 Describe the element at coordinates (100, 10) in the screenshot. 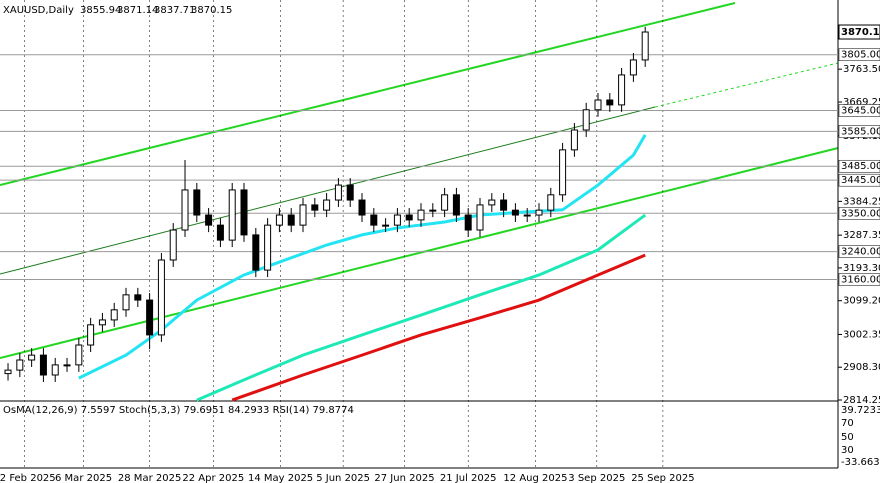

I see `quote-value: 3855.94` at that location.